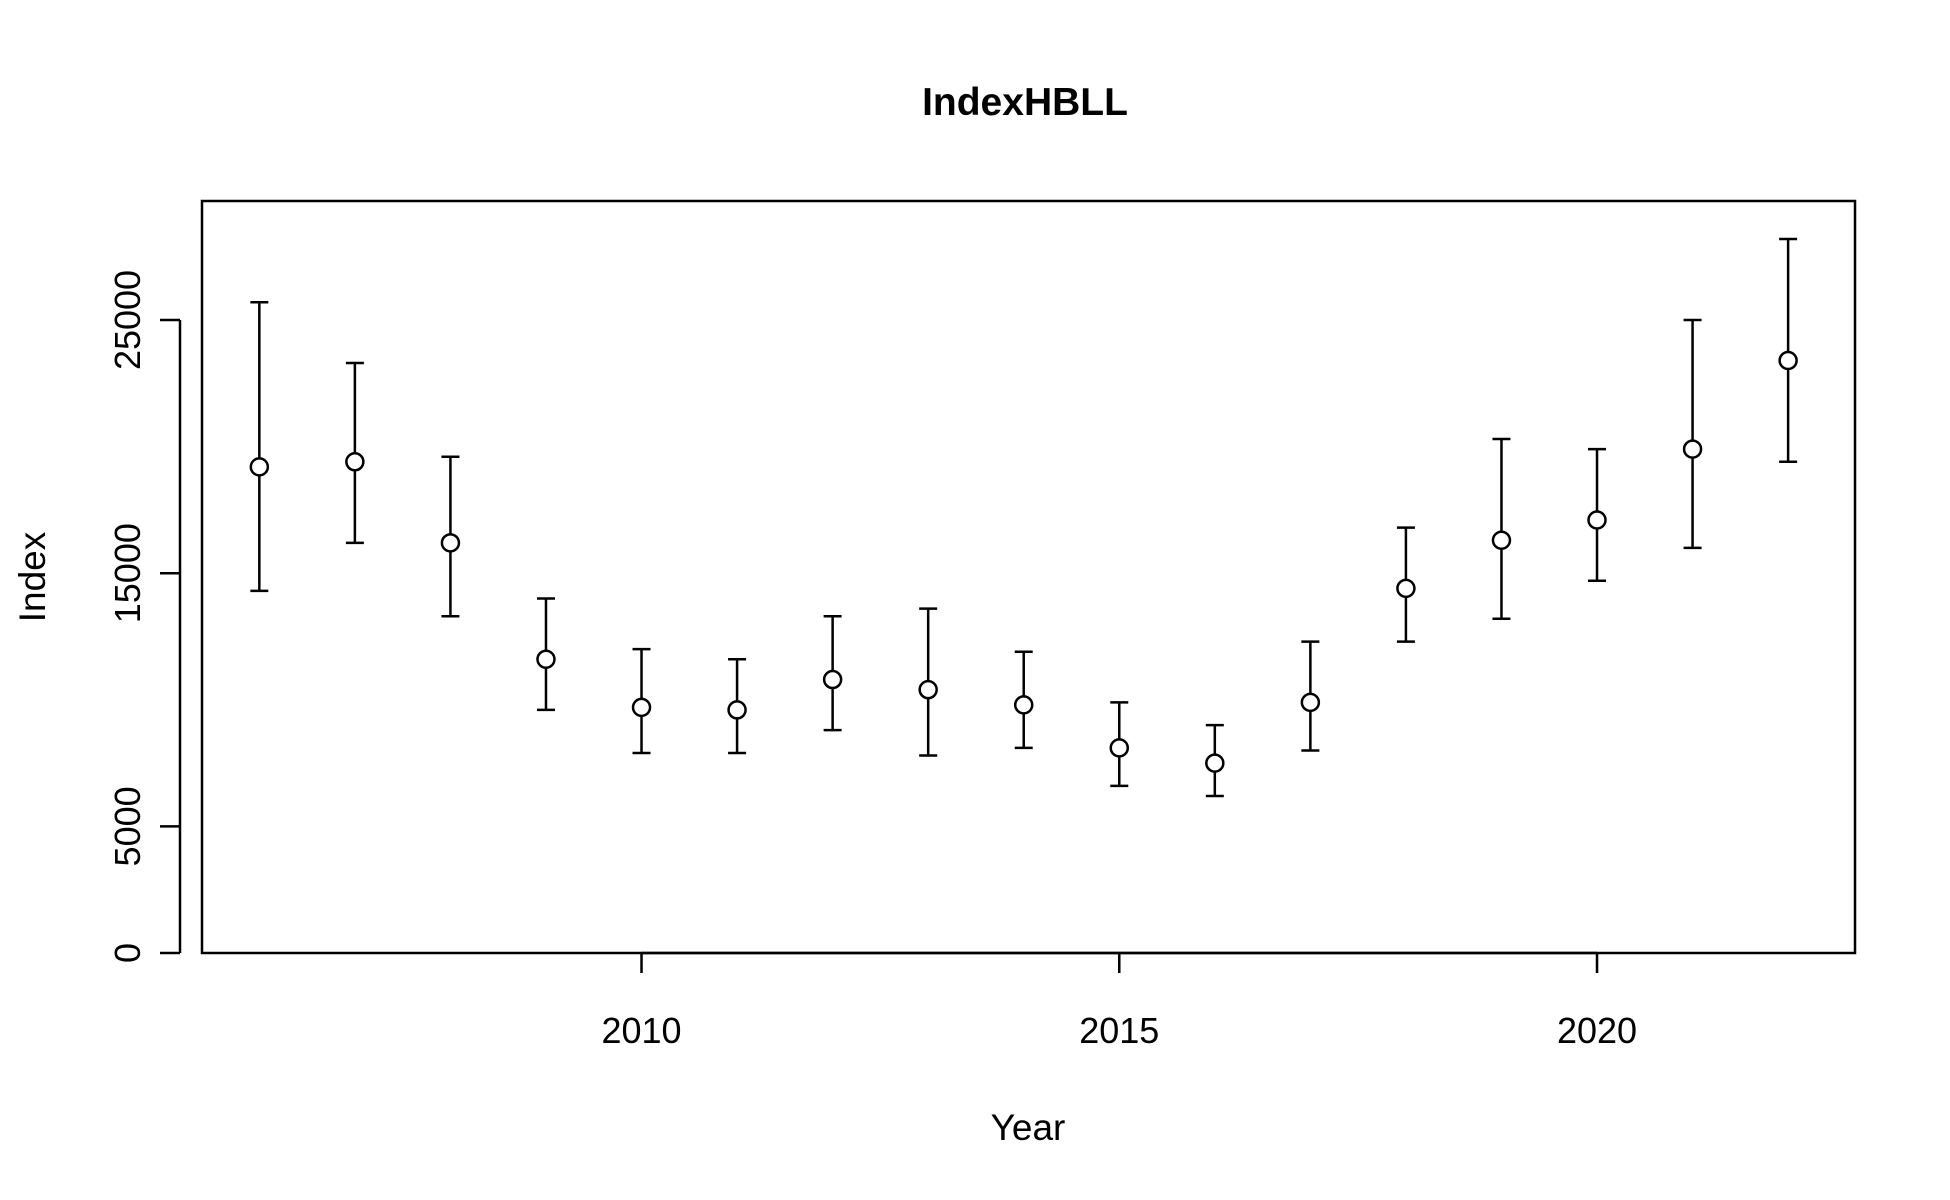 This screenshot has height=1200, width=1950. Describe the element at coordinates (1597, 1030) in the screenshot. I see `x-tick-label: 2020` at that location.